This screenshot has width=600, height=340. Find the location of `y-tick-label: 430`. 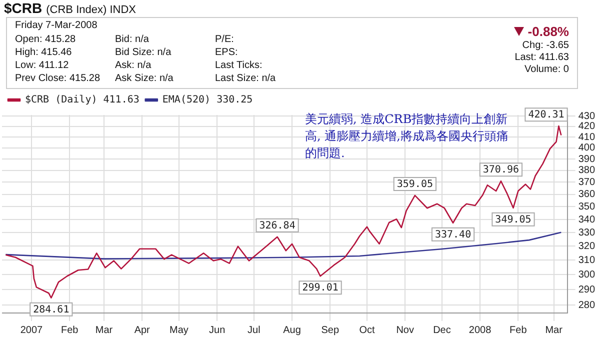

y-tick-label: 430 is located at coordinates (587, 116).